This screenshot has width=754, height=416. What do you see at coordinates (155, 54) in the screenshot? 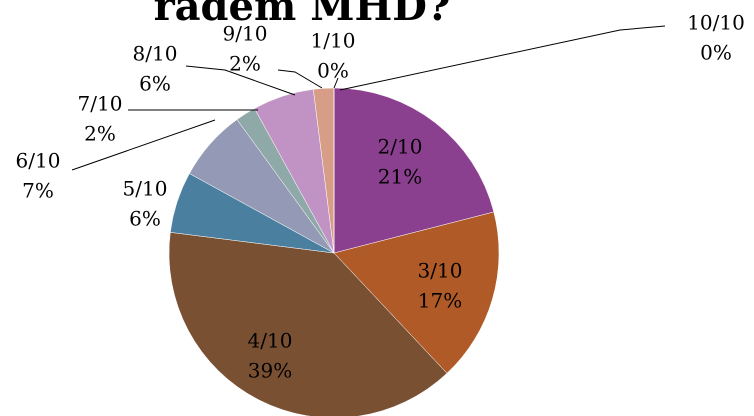
I see `slice-category-label: 8/10` at bounding box center [155, 54].